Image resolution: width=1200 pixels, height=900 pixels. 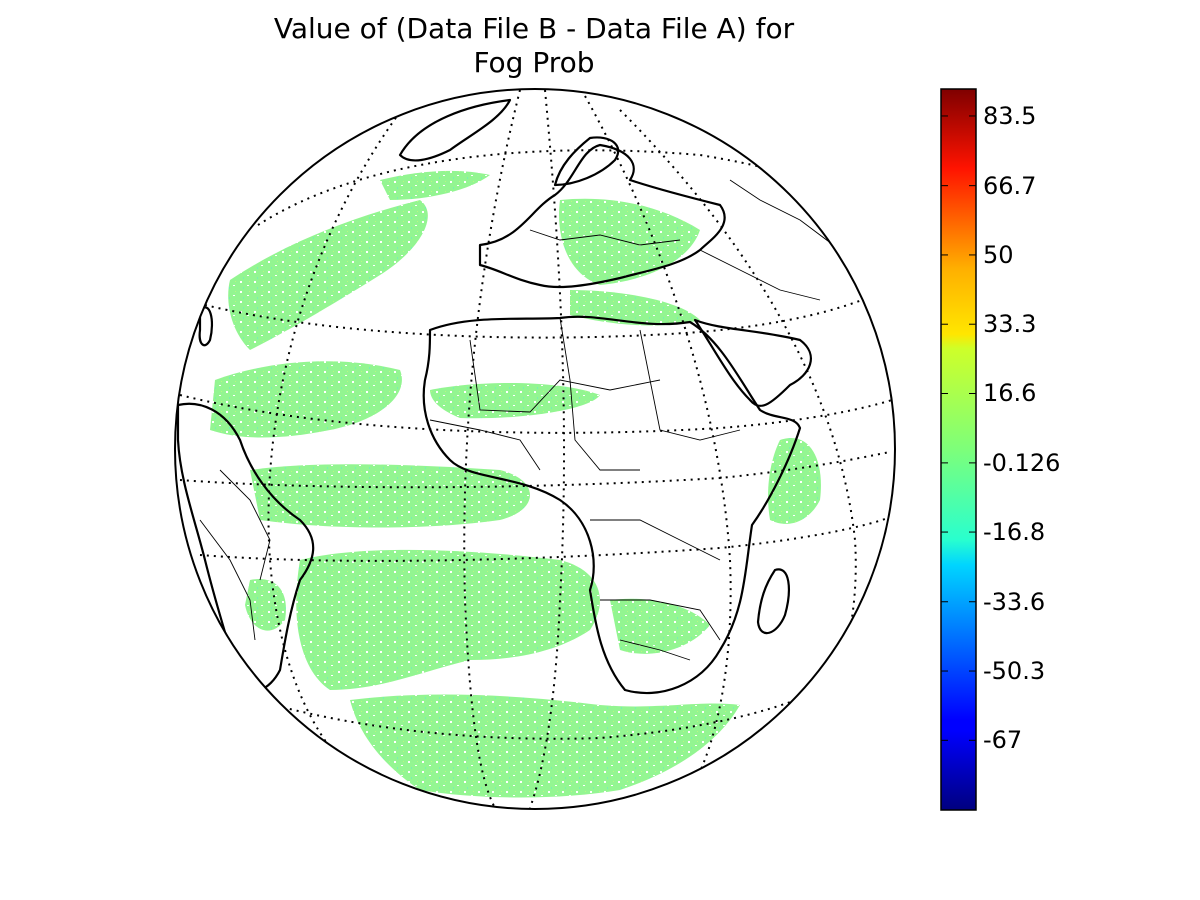 What do you see at coordinates (1014, 601) in the screenshot?
I see `colorbar-tick-label: -33.6` at bounding box center [1014, 601].